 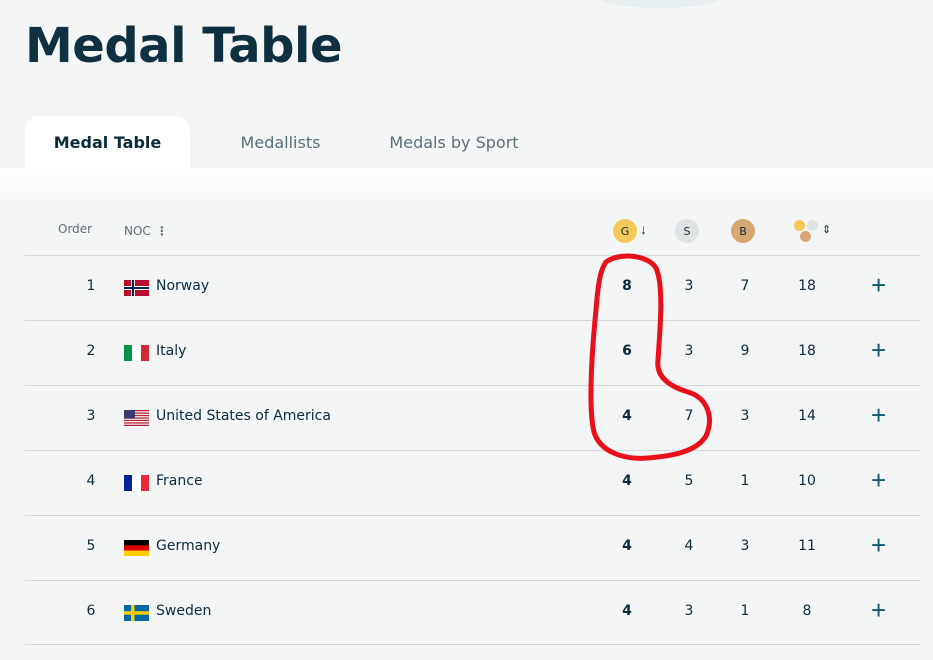 I want to click on order-column-header: Order, so click(x=75, y=229).